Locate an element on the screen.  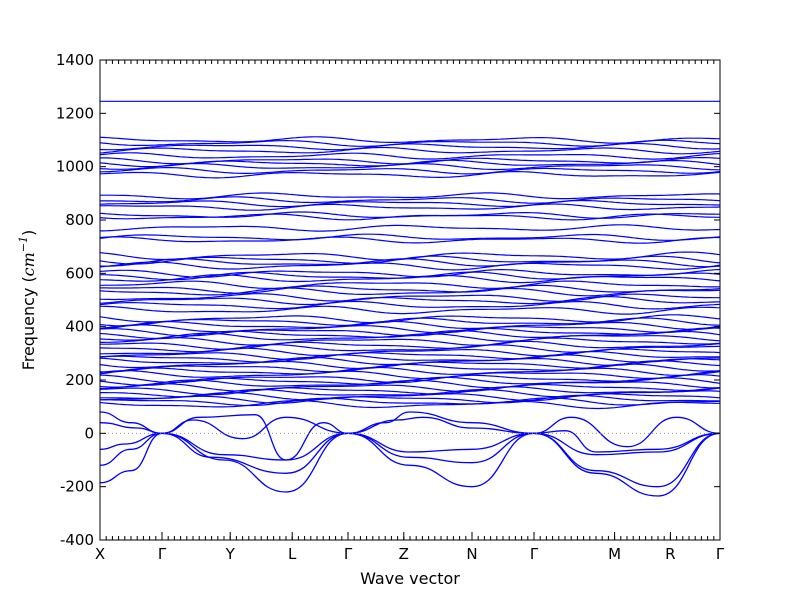
x-axis-label: Wave vector is located at coordinates (410, 578).